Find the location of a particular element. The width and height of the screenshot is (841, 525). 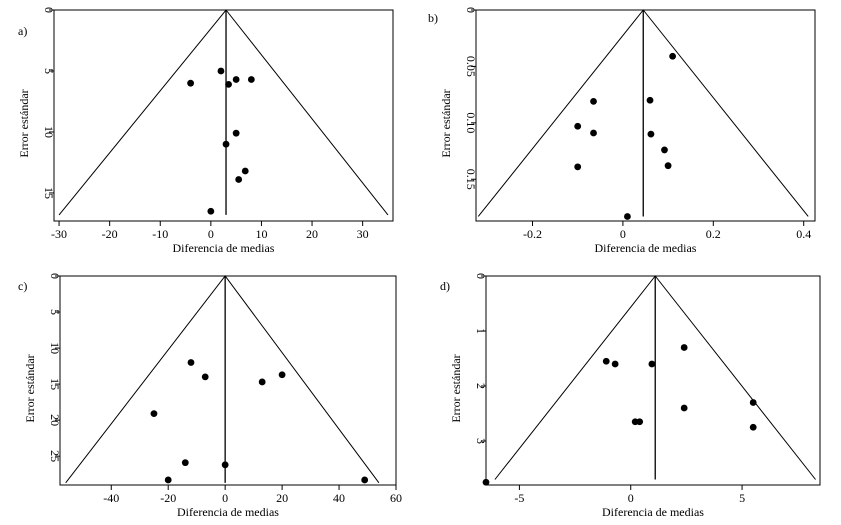

y-tick-label: 2 is located at coordinates (481, 386).